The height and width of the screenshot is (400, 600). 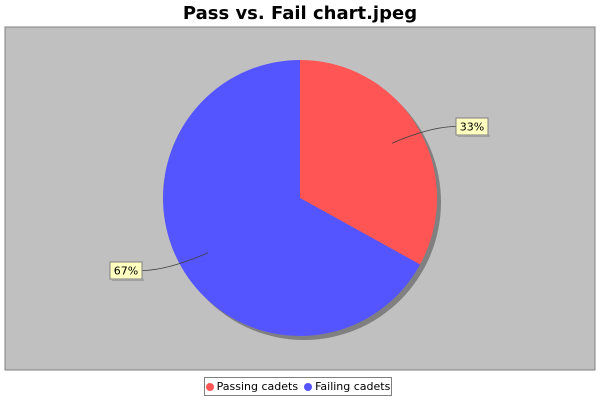 I want to click on legend-label-passing: Passing cadets, so click(x=257, y=386).